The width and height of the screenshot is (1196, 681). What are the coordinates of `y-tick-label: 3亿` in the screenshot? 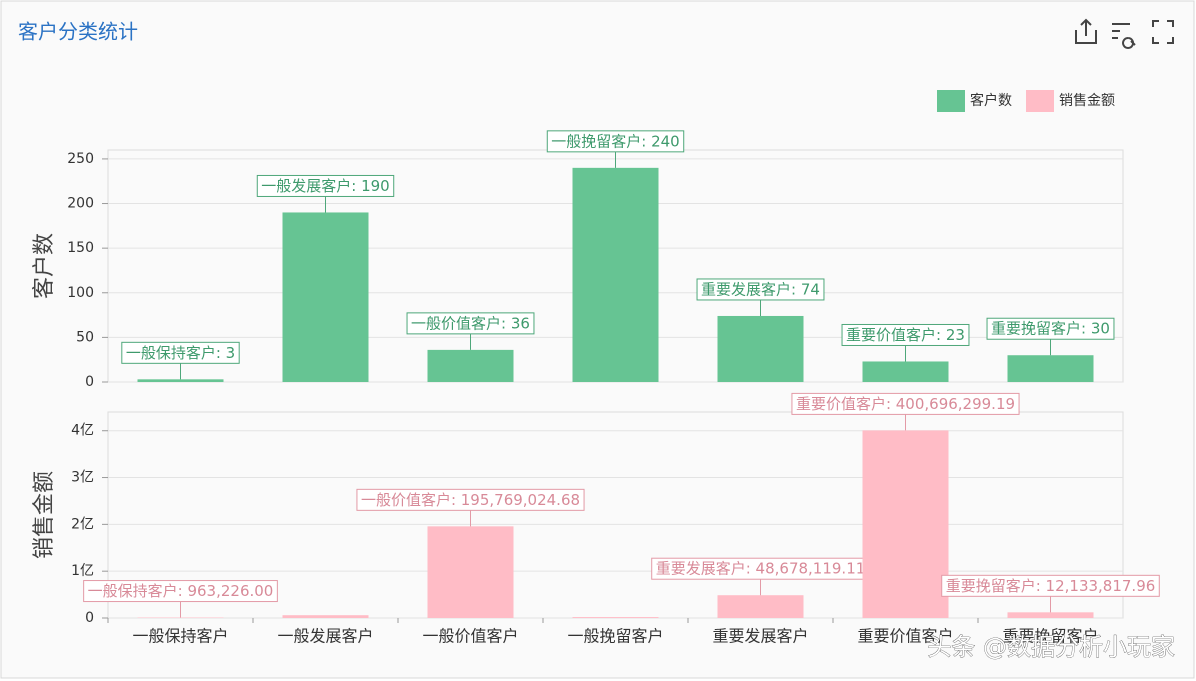 It's located at (82, 478).